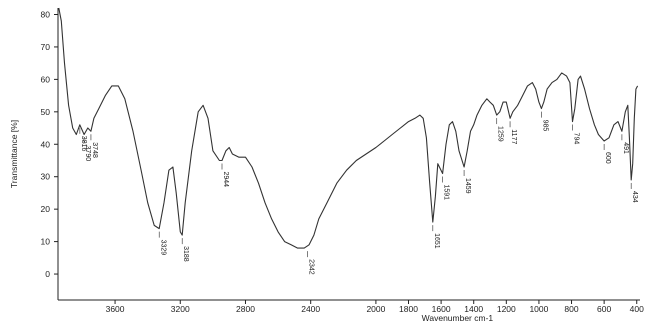  Describe the element at coordinates (310, 309) in the screenshot. I see `x-tick-label: 2400` at that location.